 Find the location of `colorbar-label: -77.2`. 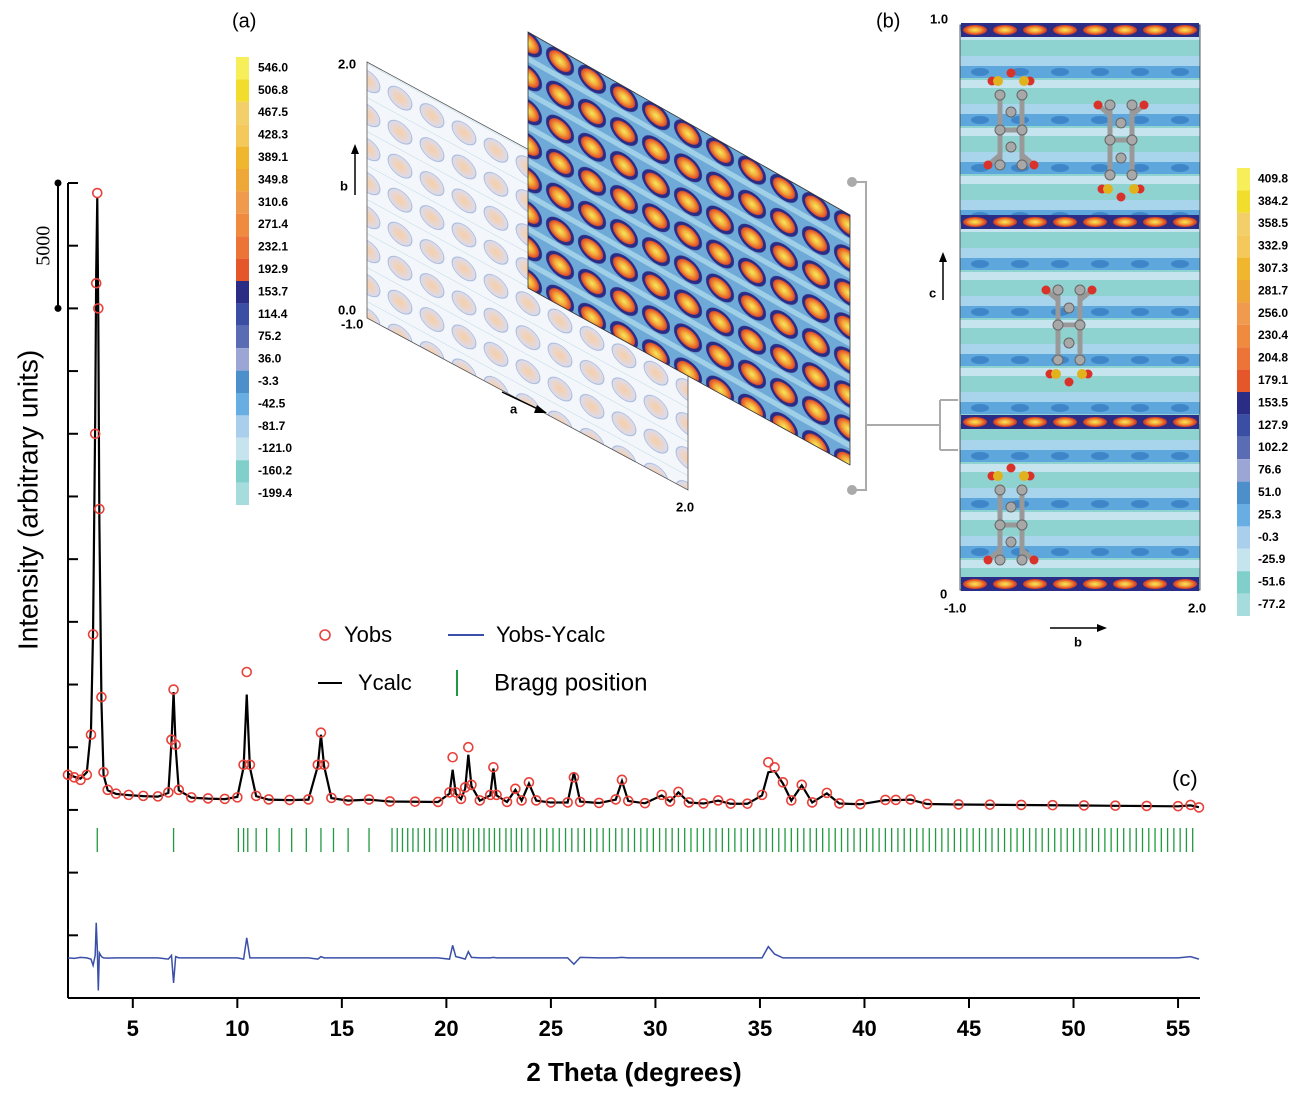

colorbar-label: -77.2 is located at coordinates (1272, 604).